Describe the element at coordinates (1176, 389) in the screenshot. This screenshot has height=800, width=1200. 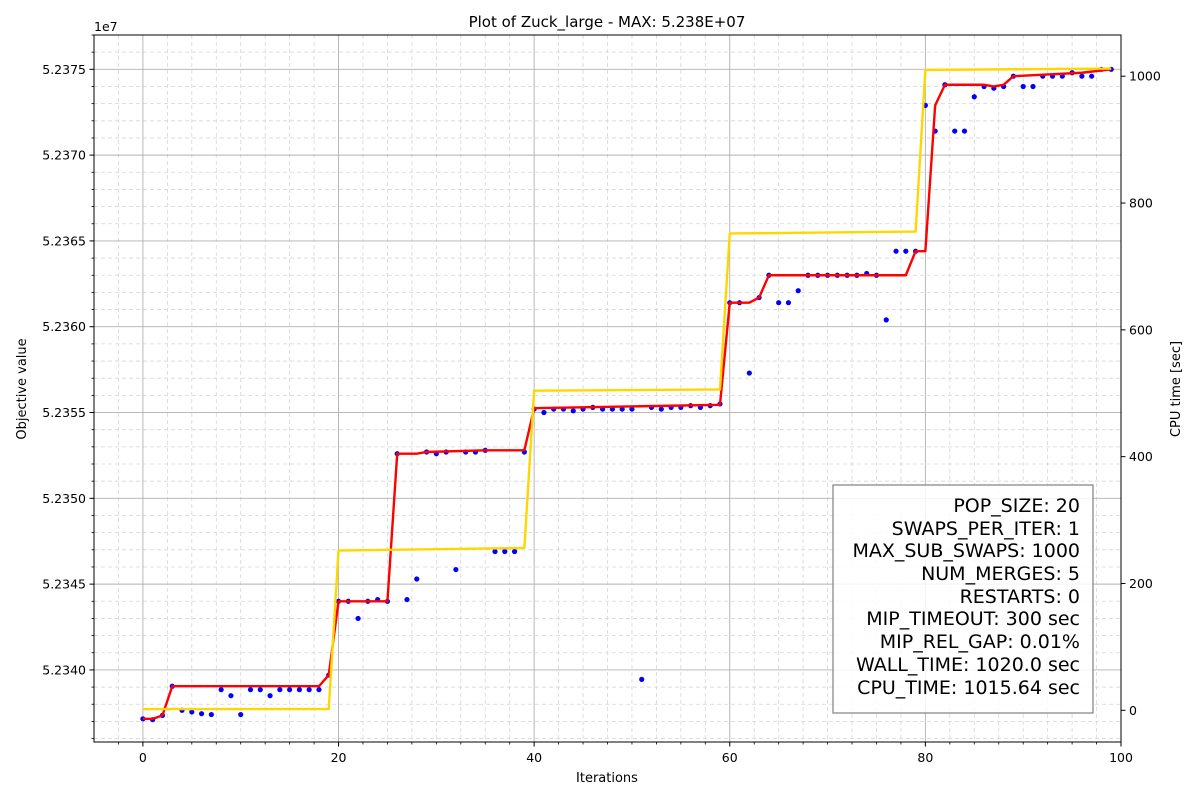
I see `y2-axis-label: CPU time [sec]` at that location.